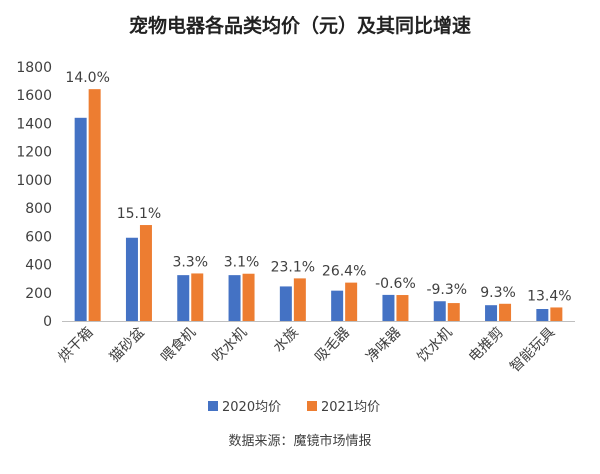 Image resolution: width=600 pixels, height=474 pixels. Describe the element at coordinates (293, 267) in the screenshot. I see `growth-label: 23.1%` at that location.